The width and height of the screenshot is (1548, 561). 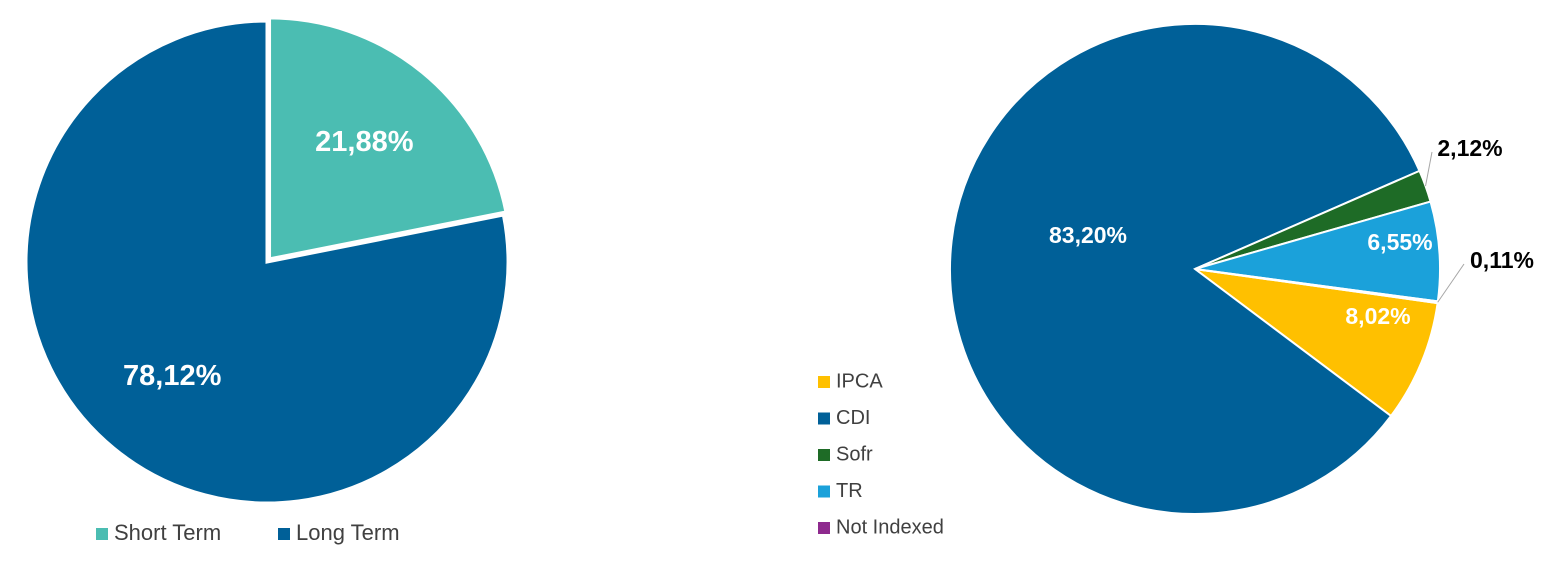 What do you see at coordinates (824, 455) in the screenshot?
I see `legend-swatch-sofr` at bounding box center [824, 455].